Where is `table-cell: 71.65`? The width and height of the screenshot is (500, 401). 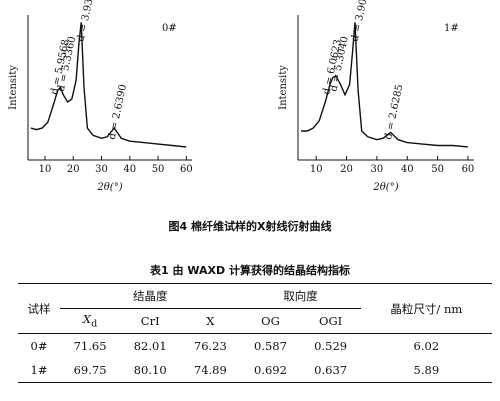
table-cell: 71.65 is located at coordinates (90, 346).